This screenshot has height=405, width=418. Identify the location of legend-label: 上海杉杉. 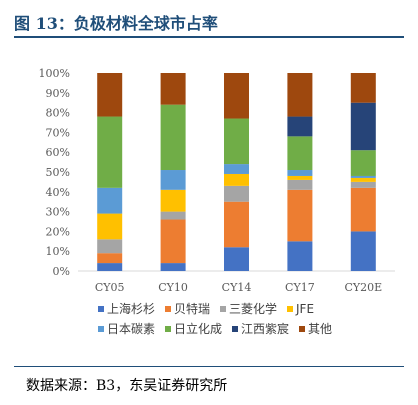
(131, 308).